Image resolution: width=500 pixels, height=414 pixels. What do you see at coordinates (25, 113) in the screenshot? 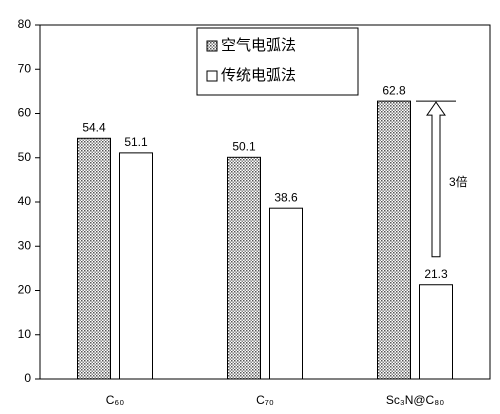
I see `y-tick-label: 60` at bounding box center [25, 113].